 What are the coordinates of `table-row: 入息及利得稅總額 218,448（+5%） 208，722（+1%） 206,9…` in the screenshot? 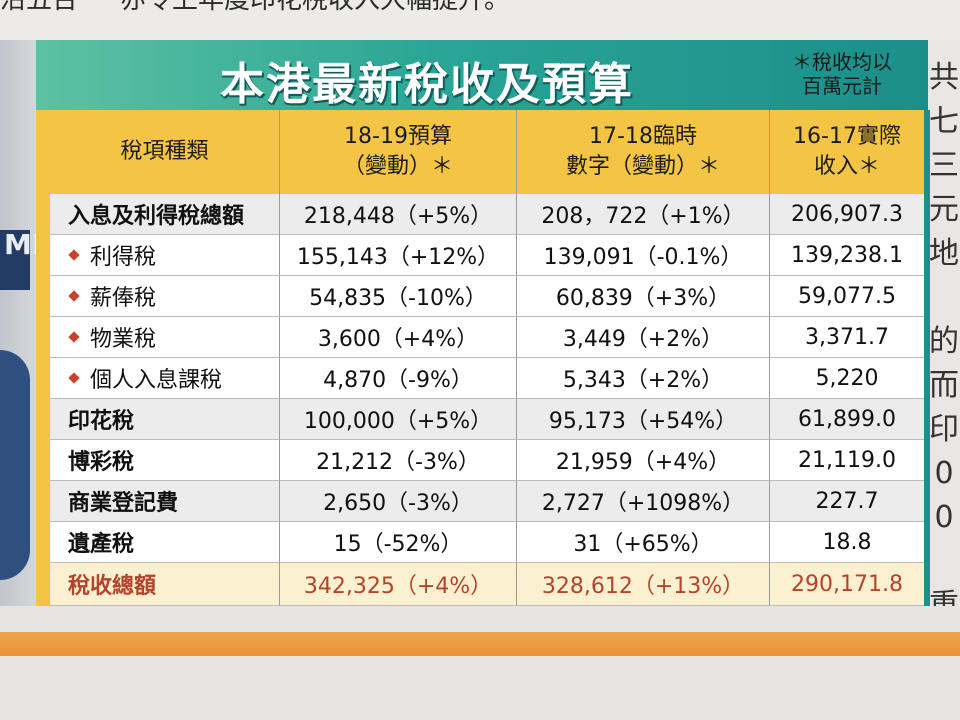 It's located at (487, 214).